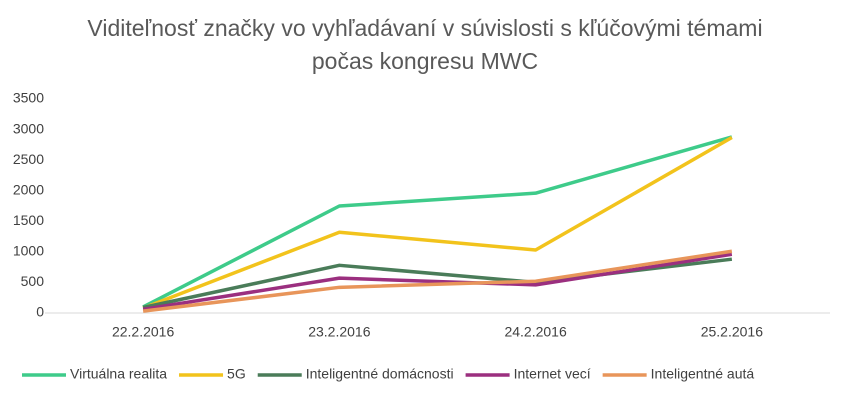  I want to click on y-tick-label: 1500, so click(28, 220).